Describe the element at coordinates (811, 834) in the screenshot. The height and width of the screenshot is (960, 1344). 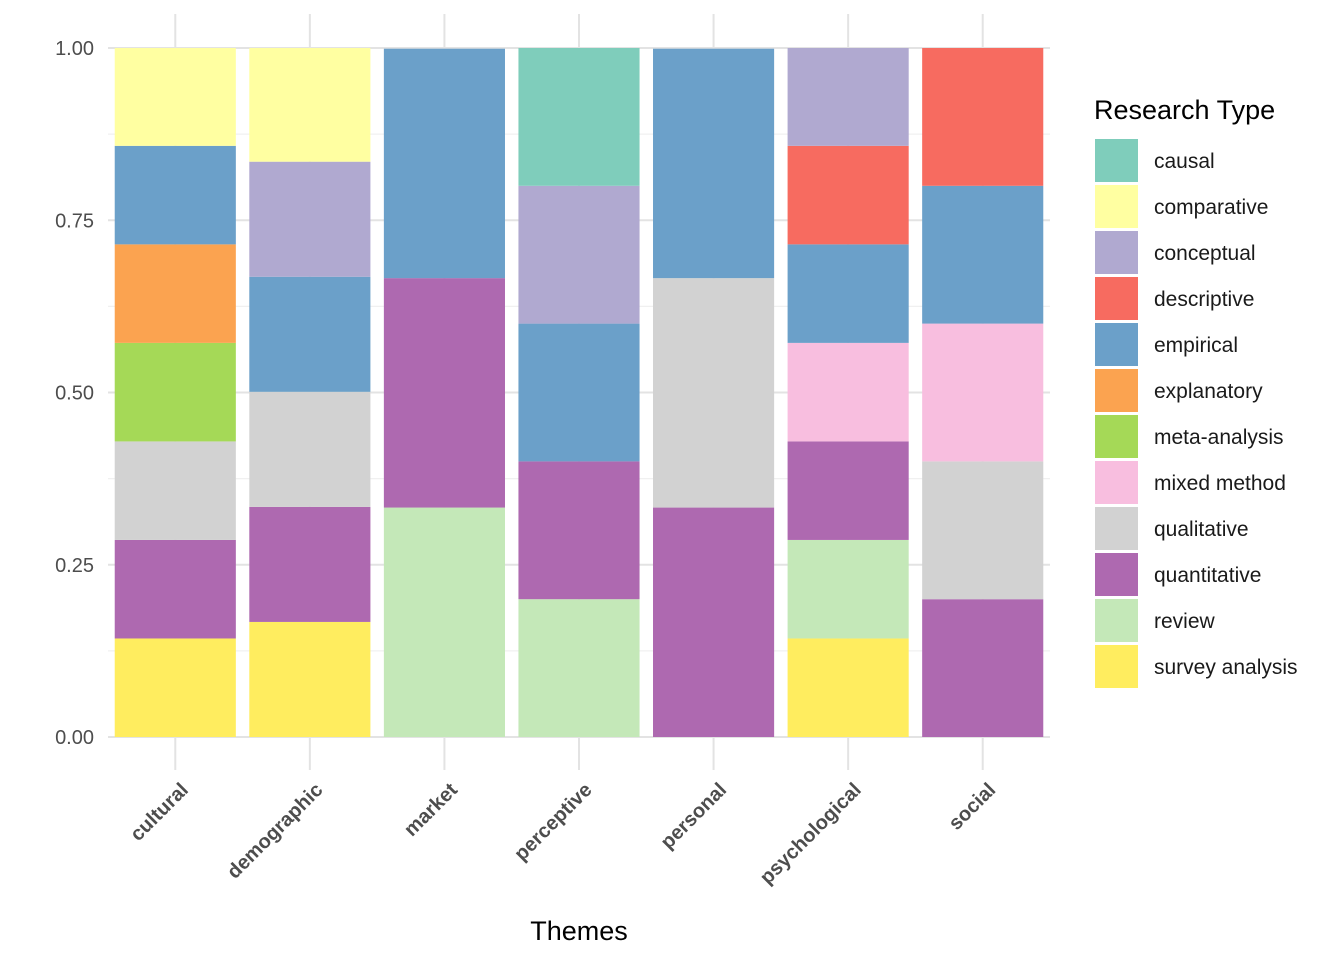
I see `x-tick-label-psychological: psychological` at that location.